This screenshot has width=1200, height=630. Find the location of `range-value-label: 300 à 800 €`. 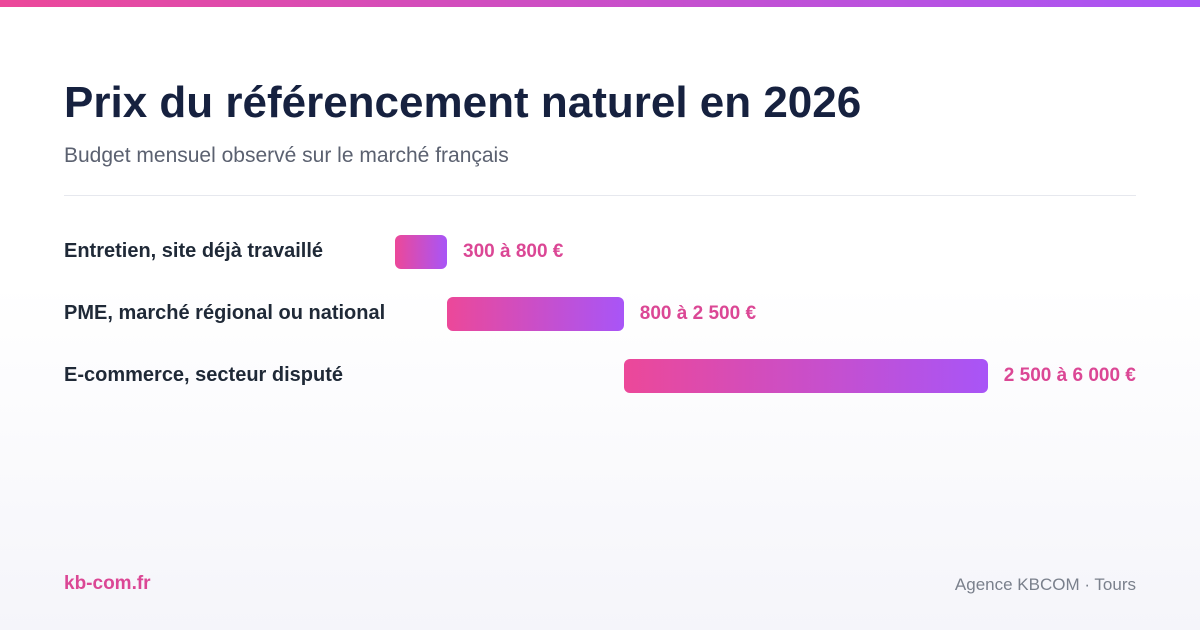

range-value-label: 300 à 800 € is located at coordinates (513, 251).